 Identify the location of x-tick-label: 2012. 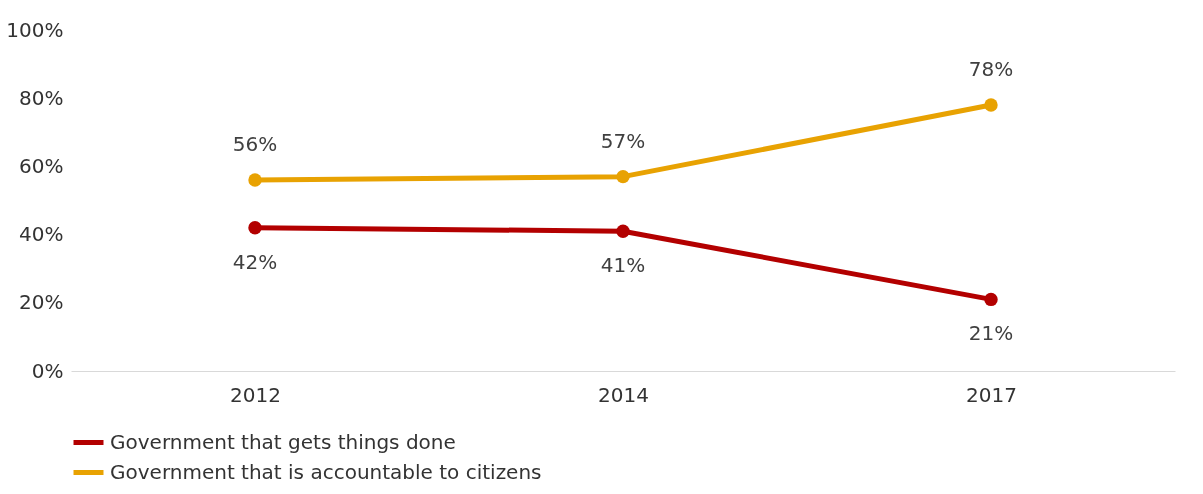
(255, 394).